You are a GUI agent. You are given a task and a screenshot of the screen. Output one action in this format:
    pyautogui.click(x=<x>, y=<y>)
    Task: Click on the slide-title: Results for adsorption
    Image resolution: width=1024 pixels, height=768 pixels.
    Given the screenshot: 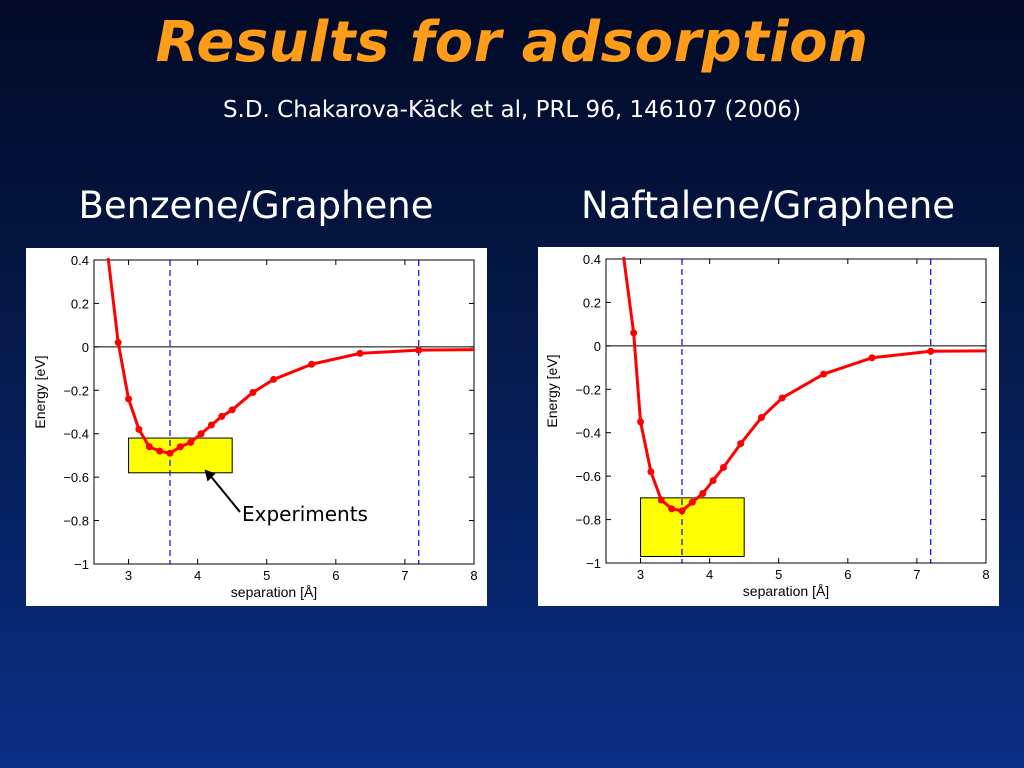 What is the action you would take?
    pyautogui.click(x=512, y=42)
    